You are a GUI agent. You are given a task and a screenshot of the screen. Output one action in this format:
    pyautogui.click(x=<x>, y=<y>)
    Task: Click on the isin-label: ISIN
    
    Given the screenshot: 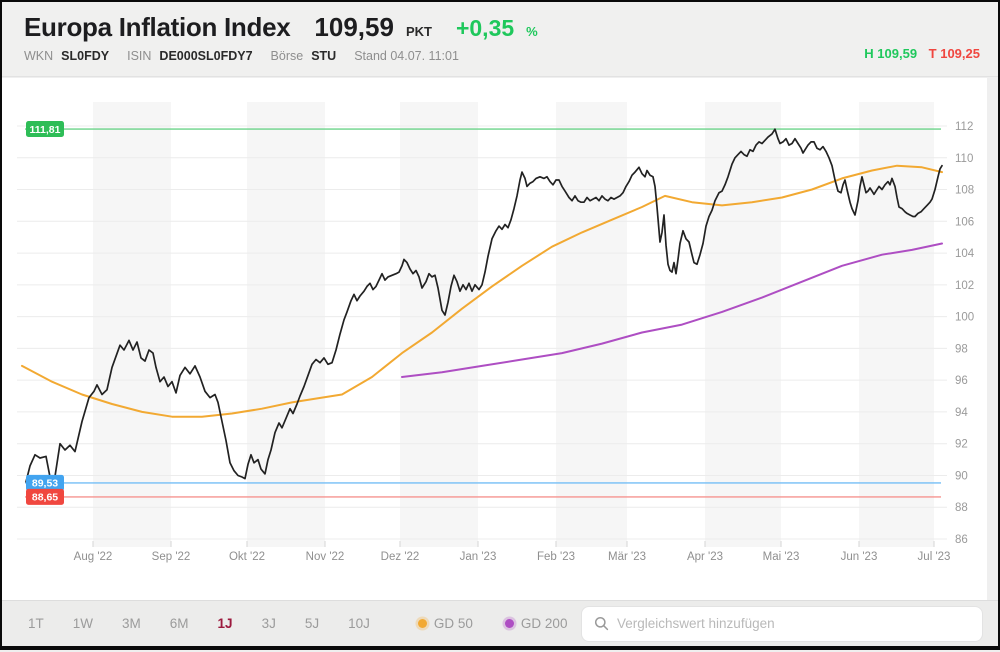 What is the action you would take?
    pyautogui.click(x=139, y=56)
    